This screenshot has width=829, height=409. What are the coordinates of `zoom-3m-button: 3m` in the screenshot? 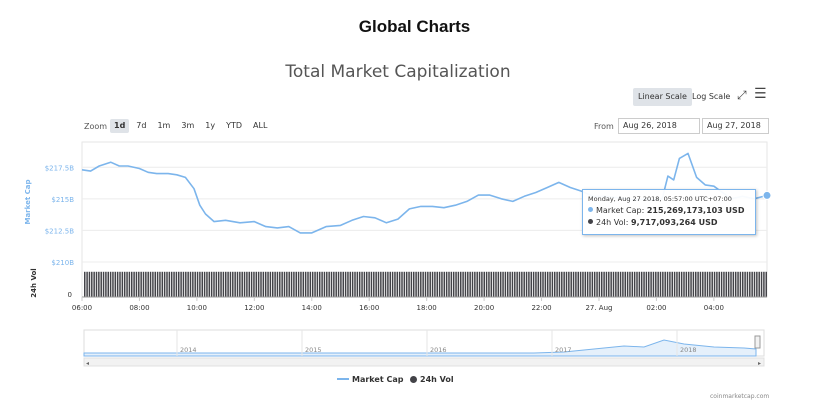 It's located at (188, 125).